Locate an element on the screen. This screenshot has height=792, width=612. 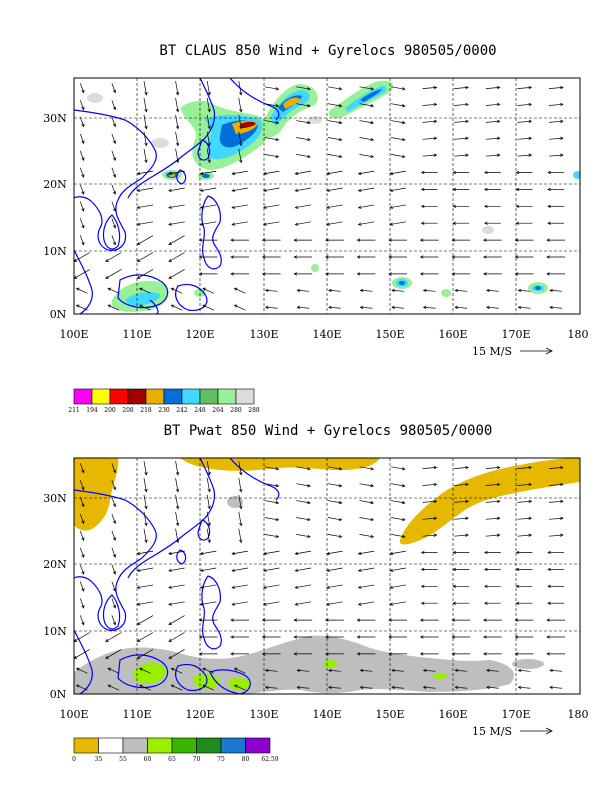
bottom-x-tick-180: 180 is located at coordinates (578, 714).